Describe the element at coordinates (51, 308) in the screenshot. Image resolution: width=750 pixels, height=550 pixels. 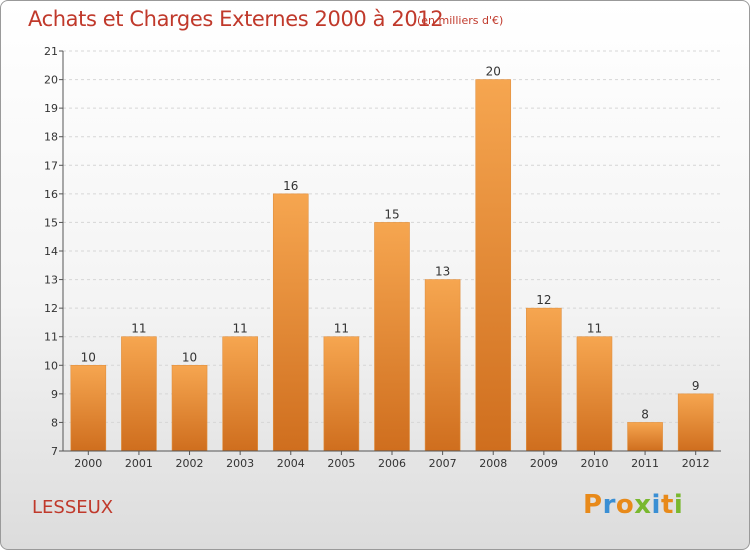
I see `y-tick-label: 12` at that location.